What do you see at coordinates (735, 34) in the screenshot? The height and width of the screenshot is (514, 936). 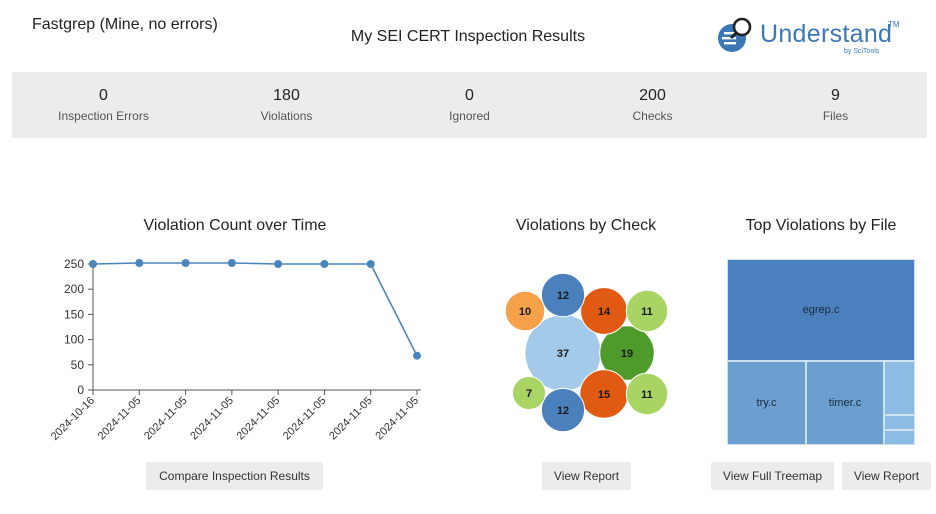 I see `magnifier-logo-icon` at bounding box center [735, 34].